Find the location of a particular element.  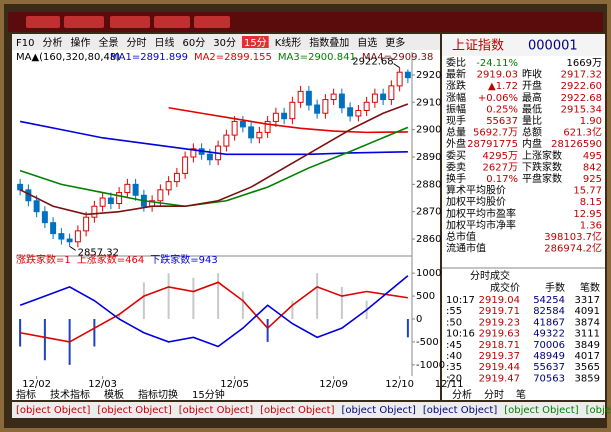

toolbar-item: 30分 is located at coordinates (224, 43).